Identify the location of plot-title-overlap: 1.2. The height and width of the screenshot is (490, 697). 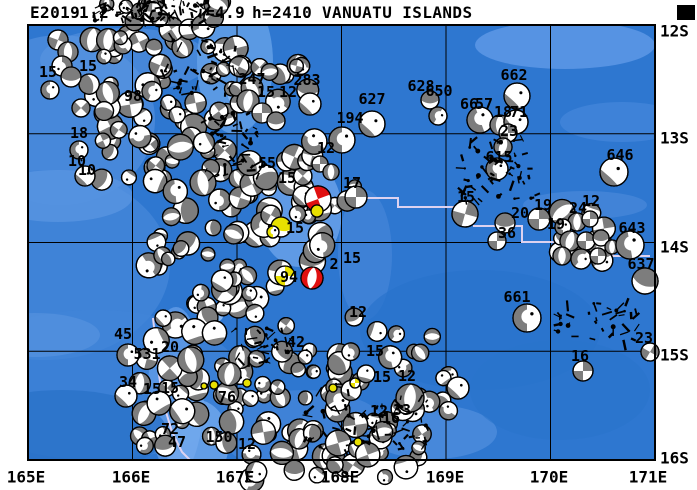
(94, 12).